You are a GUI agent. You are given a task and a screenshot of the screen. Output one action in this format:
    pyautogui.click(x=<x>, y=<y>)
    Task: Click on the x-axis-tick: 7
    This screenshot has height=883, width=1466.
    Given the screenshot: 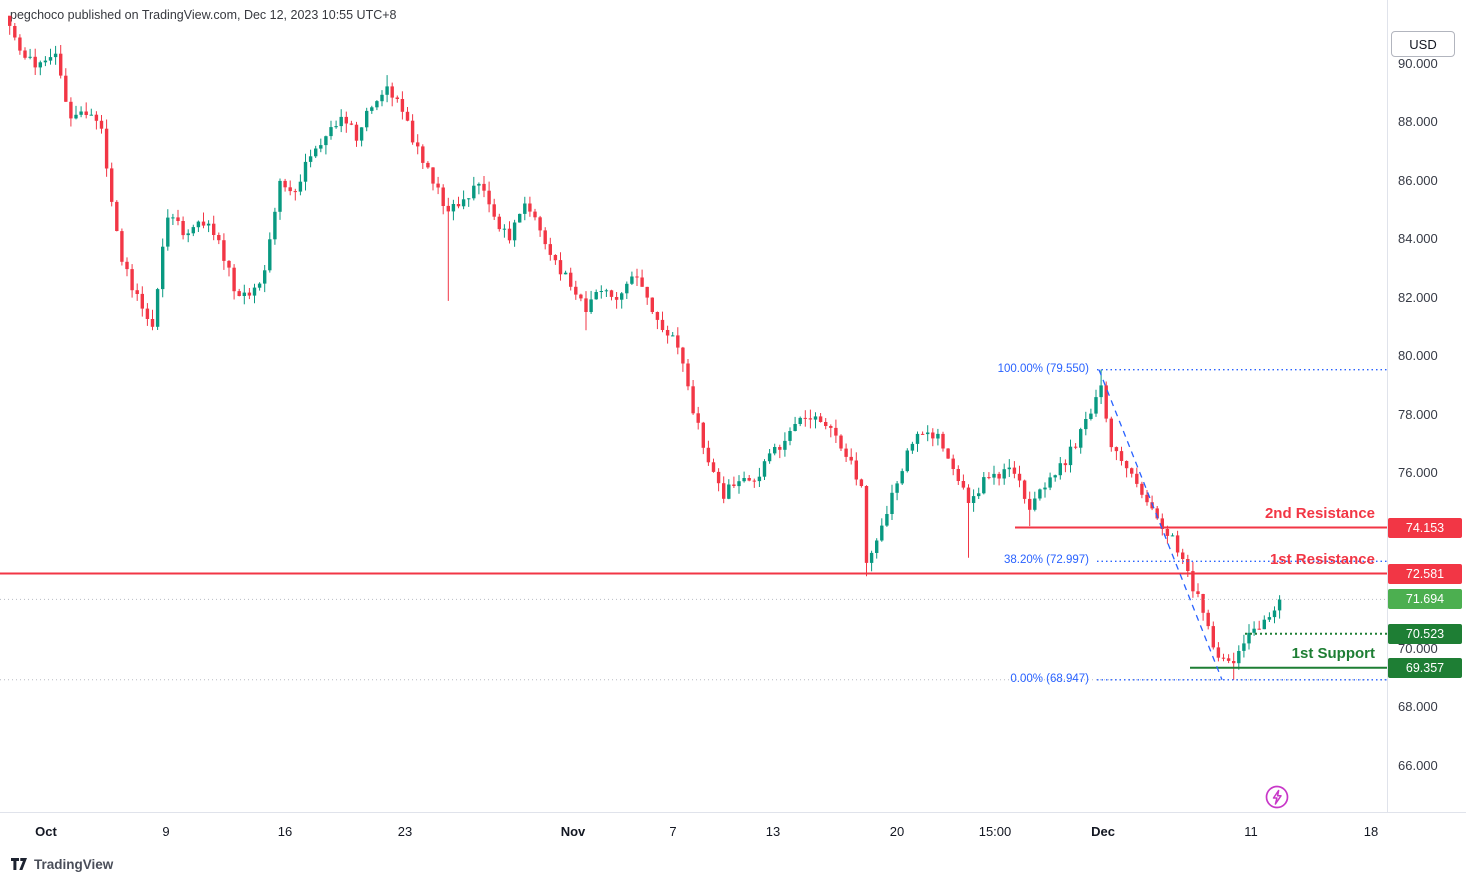 What is the action you would take?
    pyautogui.click(x=673, y=831)
    